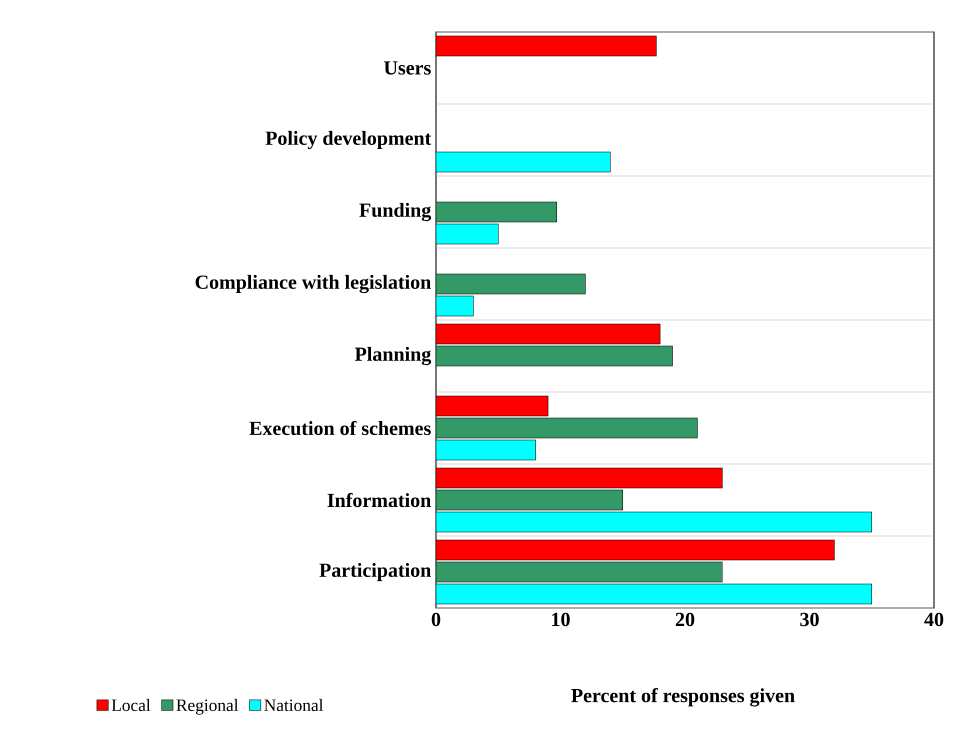 This screenshot has width=960, height=735. Describe the element at coordinates (395, 212) in the screenshot. I see `y-tick-label: Funding` at that location.